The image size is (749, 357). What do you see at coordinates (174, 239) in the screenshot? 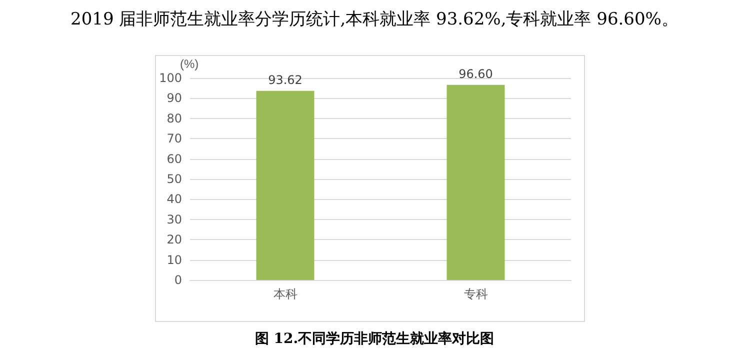
I see `y-tick-label: 20` at bounding box center [174, 239].